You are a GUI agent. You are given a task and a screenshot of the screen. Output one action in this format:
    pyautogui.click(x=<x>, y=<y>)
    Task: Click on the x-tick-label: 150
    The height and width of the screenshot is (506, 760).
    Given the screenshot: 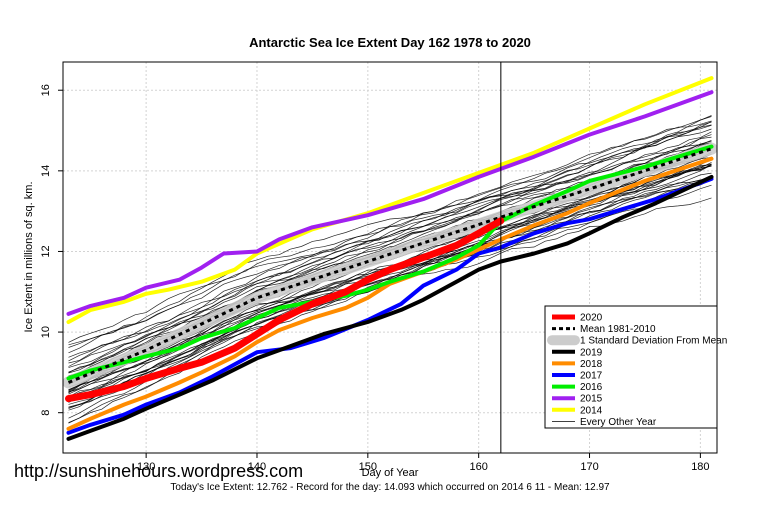 What is the action you would take?
    pyautogui.click(x=368, y=467)
    